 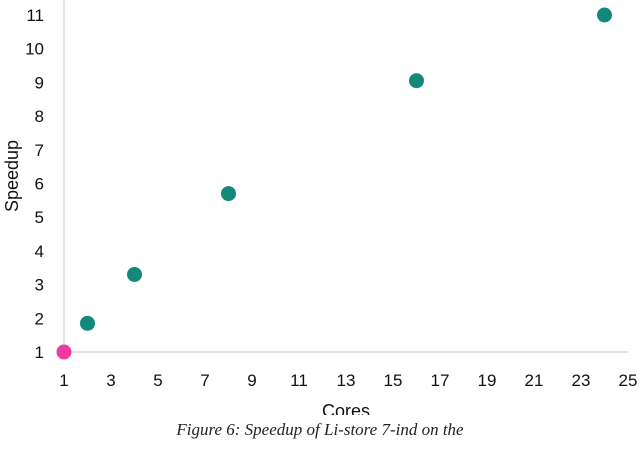 I want to click on y-tick-label: 5, so click(x=39, y=217).